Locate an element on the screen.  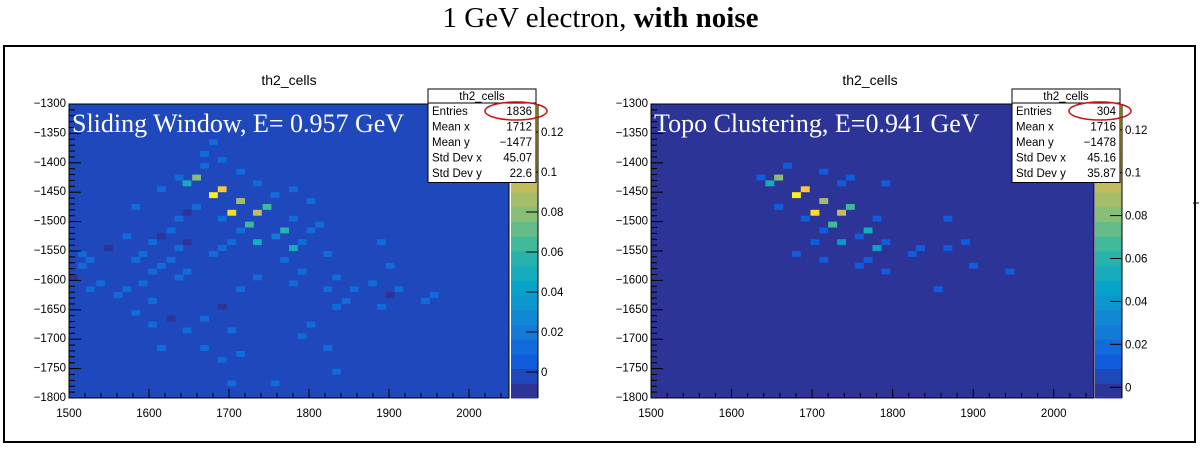
z-tick-label: 0.08 is located at coordinates (1136, 217).